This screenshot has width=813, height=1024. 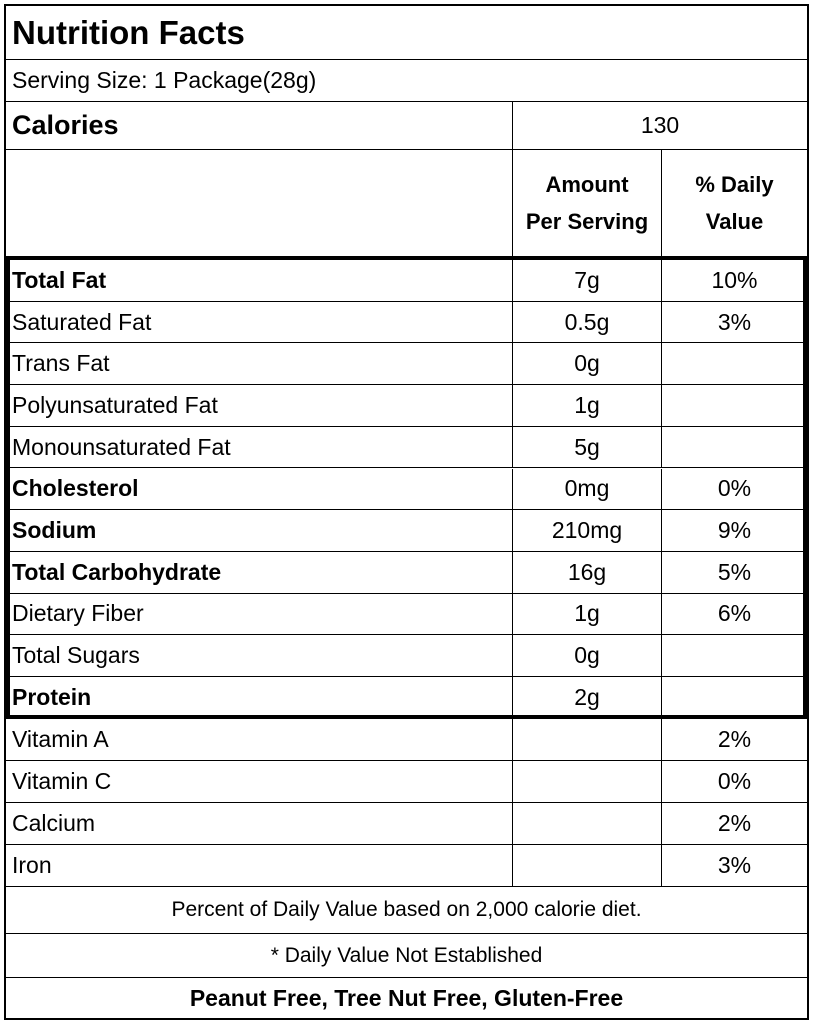 What do you see at coordinates (406, 656) in the screenshot?
I see `nutrient-row: Total Sugars 0g` at bounding box center [406, 656].